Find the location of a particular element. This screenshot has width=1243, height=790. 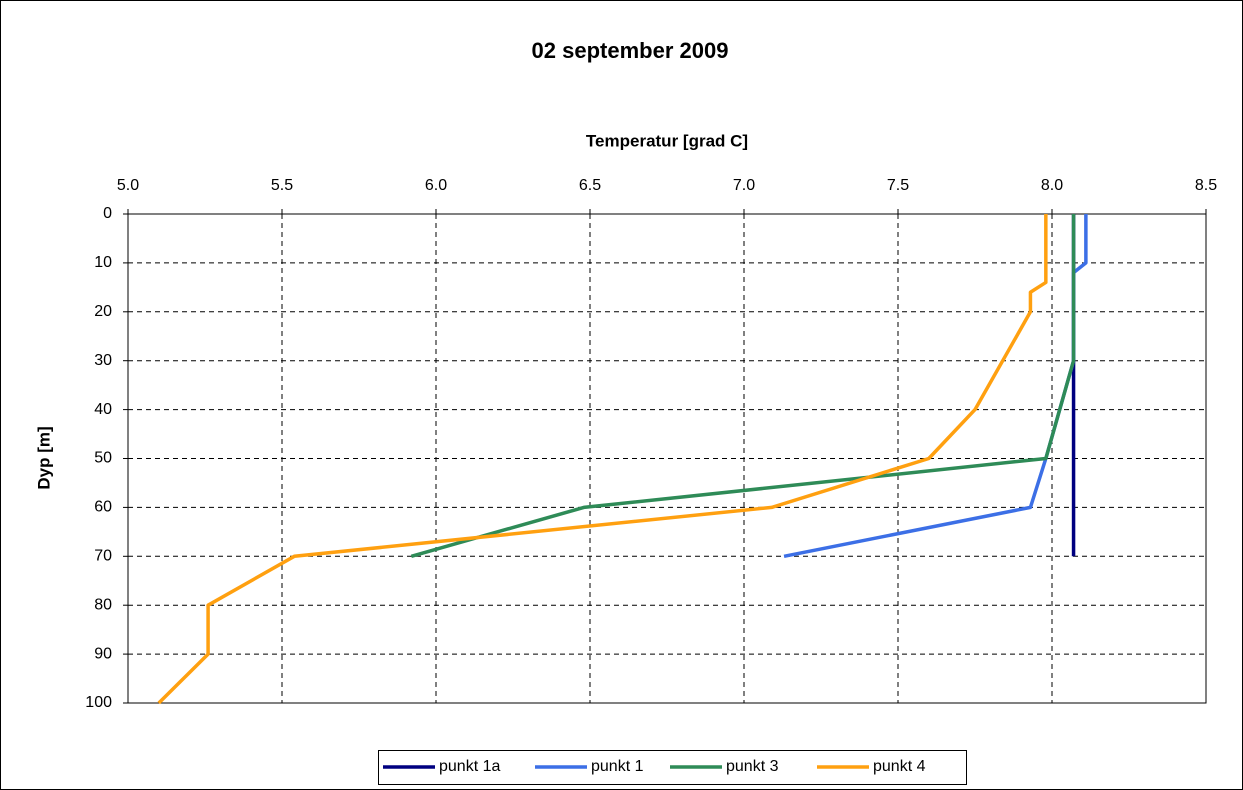

y-tick-label: 40 is located at coordinates (103, 409).